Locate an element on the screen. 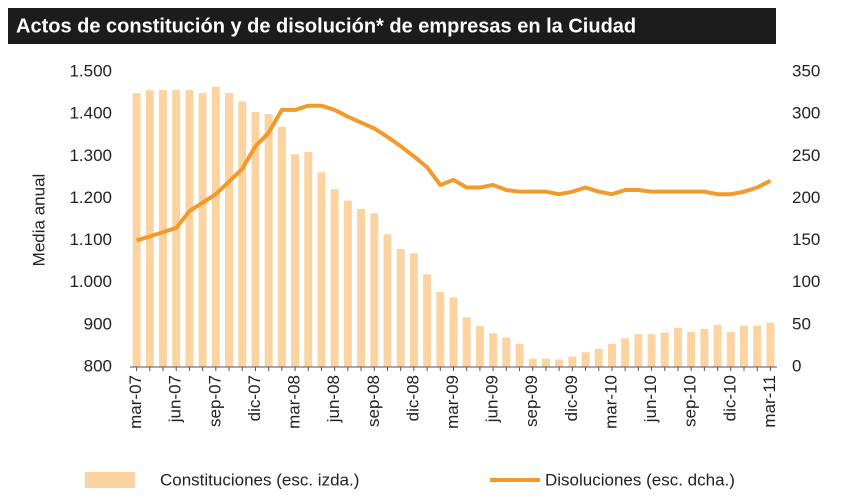 This screenshot has height=498, width=842. y2-tick-label: 350 is located at coordinates (806, 70).